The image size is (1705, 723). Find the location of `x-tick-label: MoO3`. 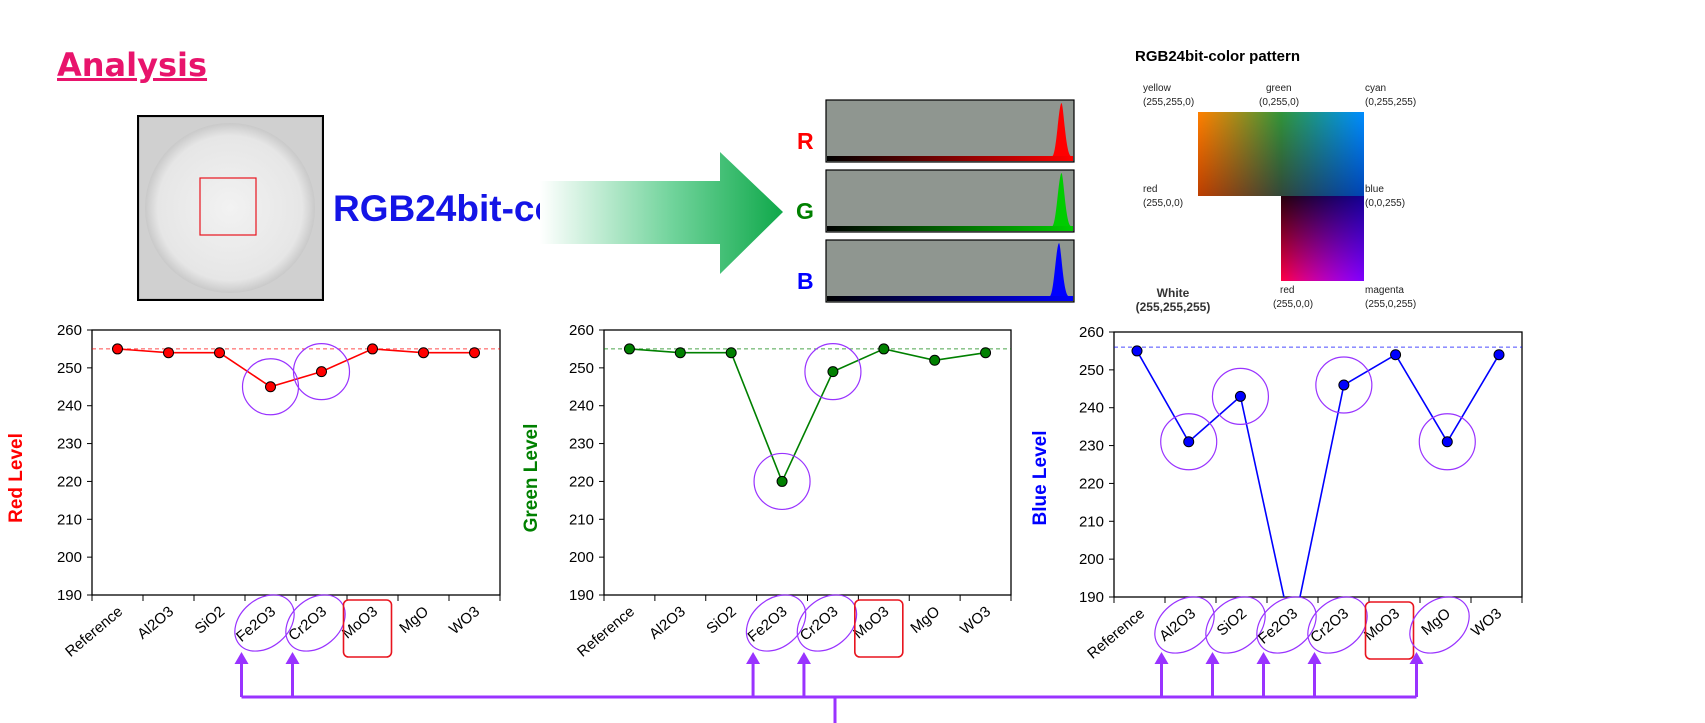

x-tick-label: MoO3 is located at coordinates (360, 622).